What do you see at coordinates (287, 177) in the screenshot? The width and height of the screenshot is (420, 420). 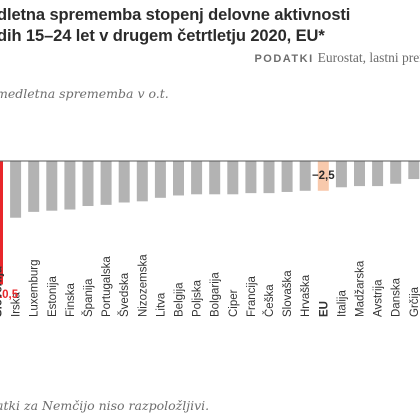 I see `bar-slovaška` at bounding box center [287, 177].